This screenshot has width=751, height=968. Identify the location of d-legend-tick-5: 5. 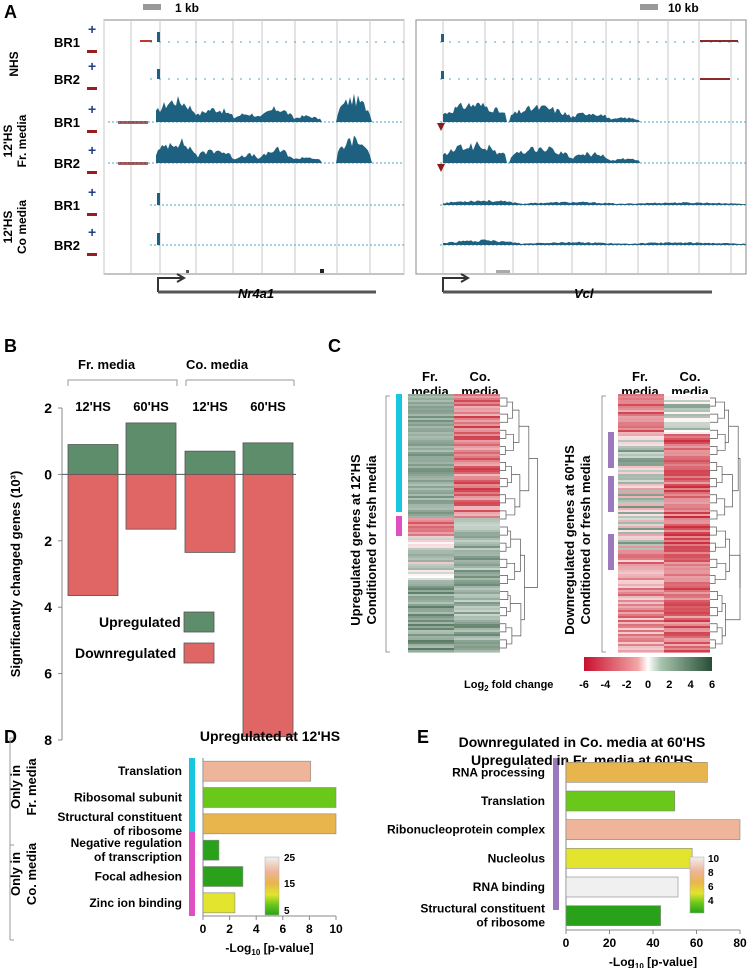
(287, 911).